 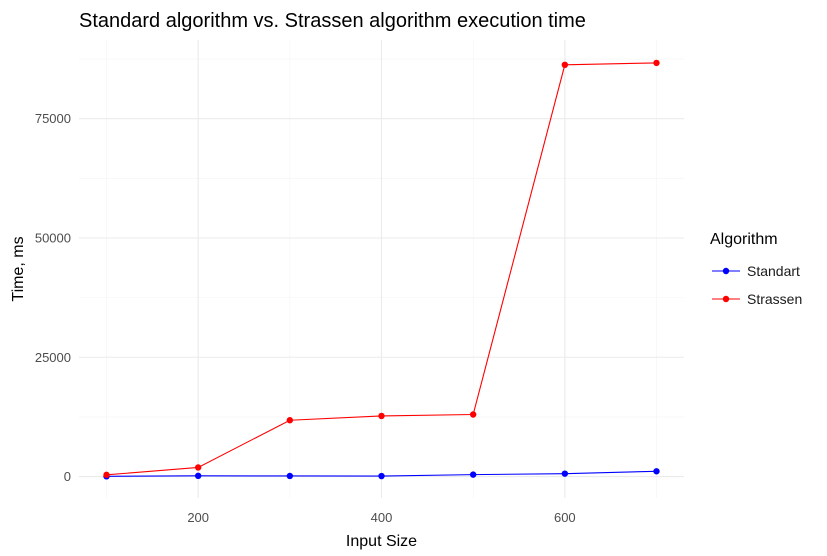 What do you see at coordinates (18, 268) in the screenshot?
I see `y-axis-title: Time, ms` at bounding box center [18, 268].